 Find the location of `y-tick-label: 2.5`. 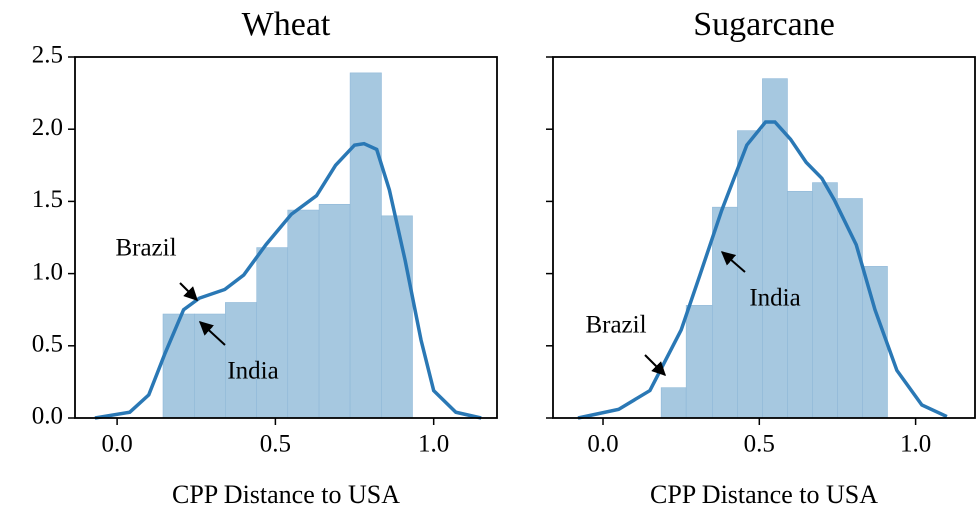

y-tick-label: 2.5 is located at coordinates (47, 55).